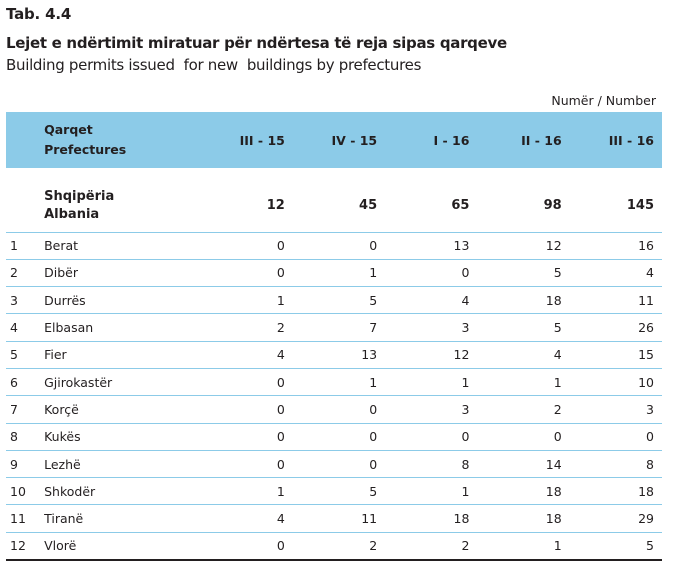 Image resolution: width=680 pixels, height=569 pixels. What do you see at coordinates (68, 129) in the screenshot?
I see `header-name-albanian: Qarqet` at bounding box center [68, 129].